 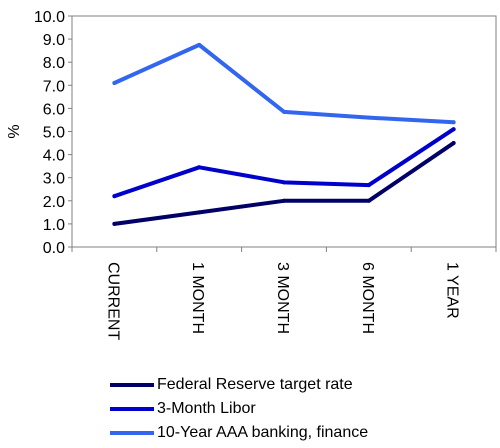 I want to click on x-tick-label: 6 MONTH, so click(x=367, y=298).